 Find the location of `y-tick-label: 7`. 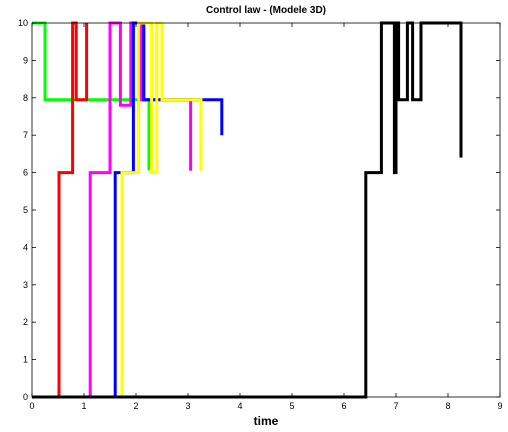

y-tick-label: 7 is located at coordinates (25, 135).